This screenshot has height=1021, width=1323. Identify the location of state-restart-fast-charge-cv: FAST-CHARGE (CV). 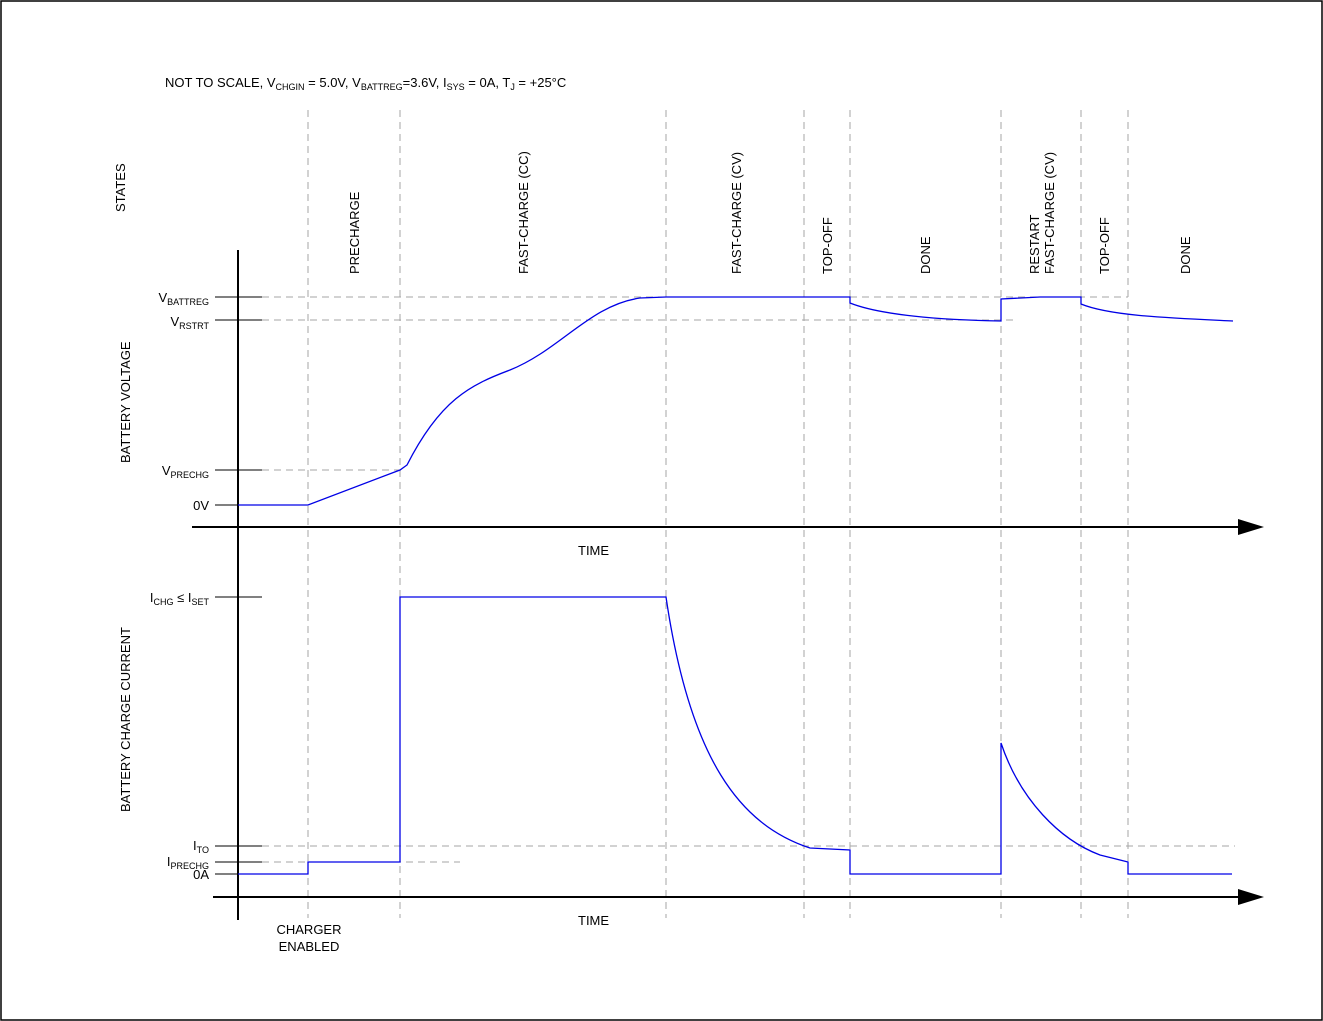
(1049, 213).